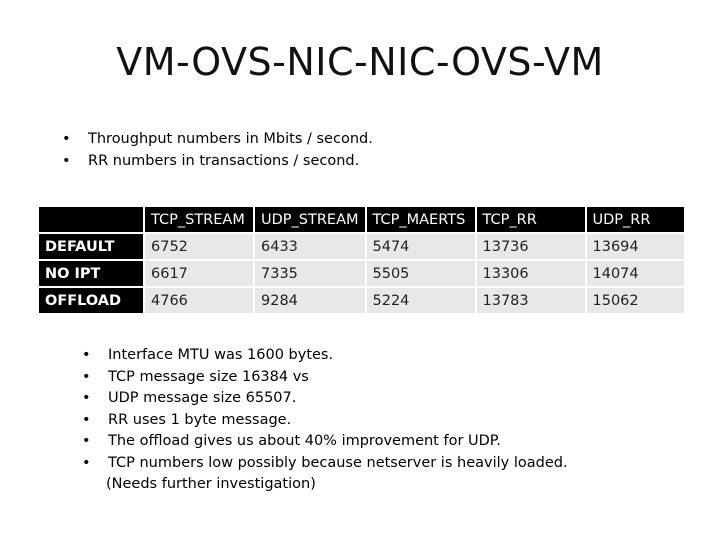 The height and width of the screenshot is (540, 720). I want to click on table-cell: 5224, so click(420, 300).